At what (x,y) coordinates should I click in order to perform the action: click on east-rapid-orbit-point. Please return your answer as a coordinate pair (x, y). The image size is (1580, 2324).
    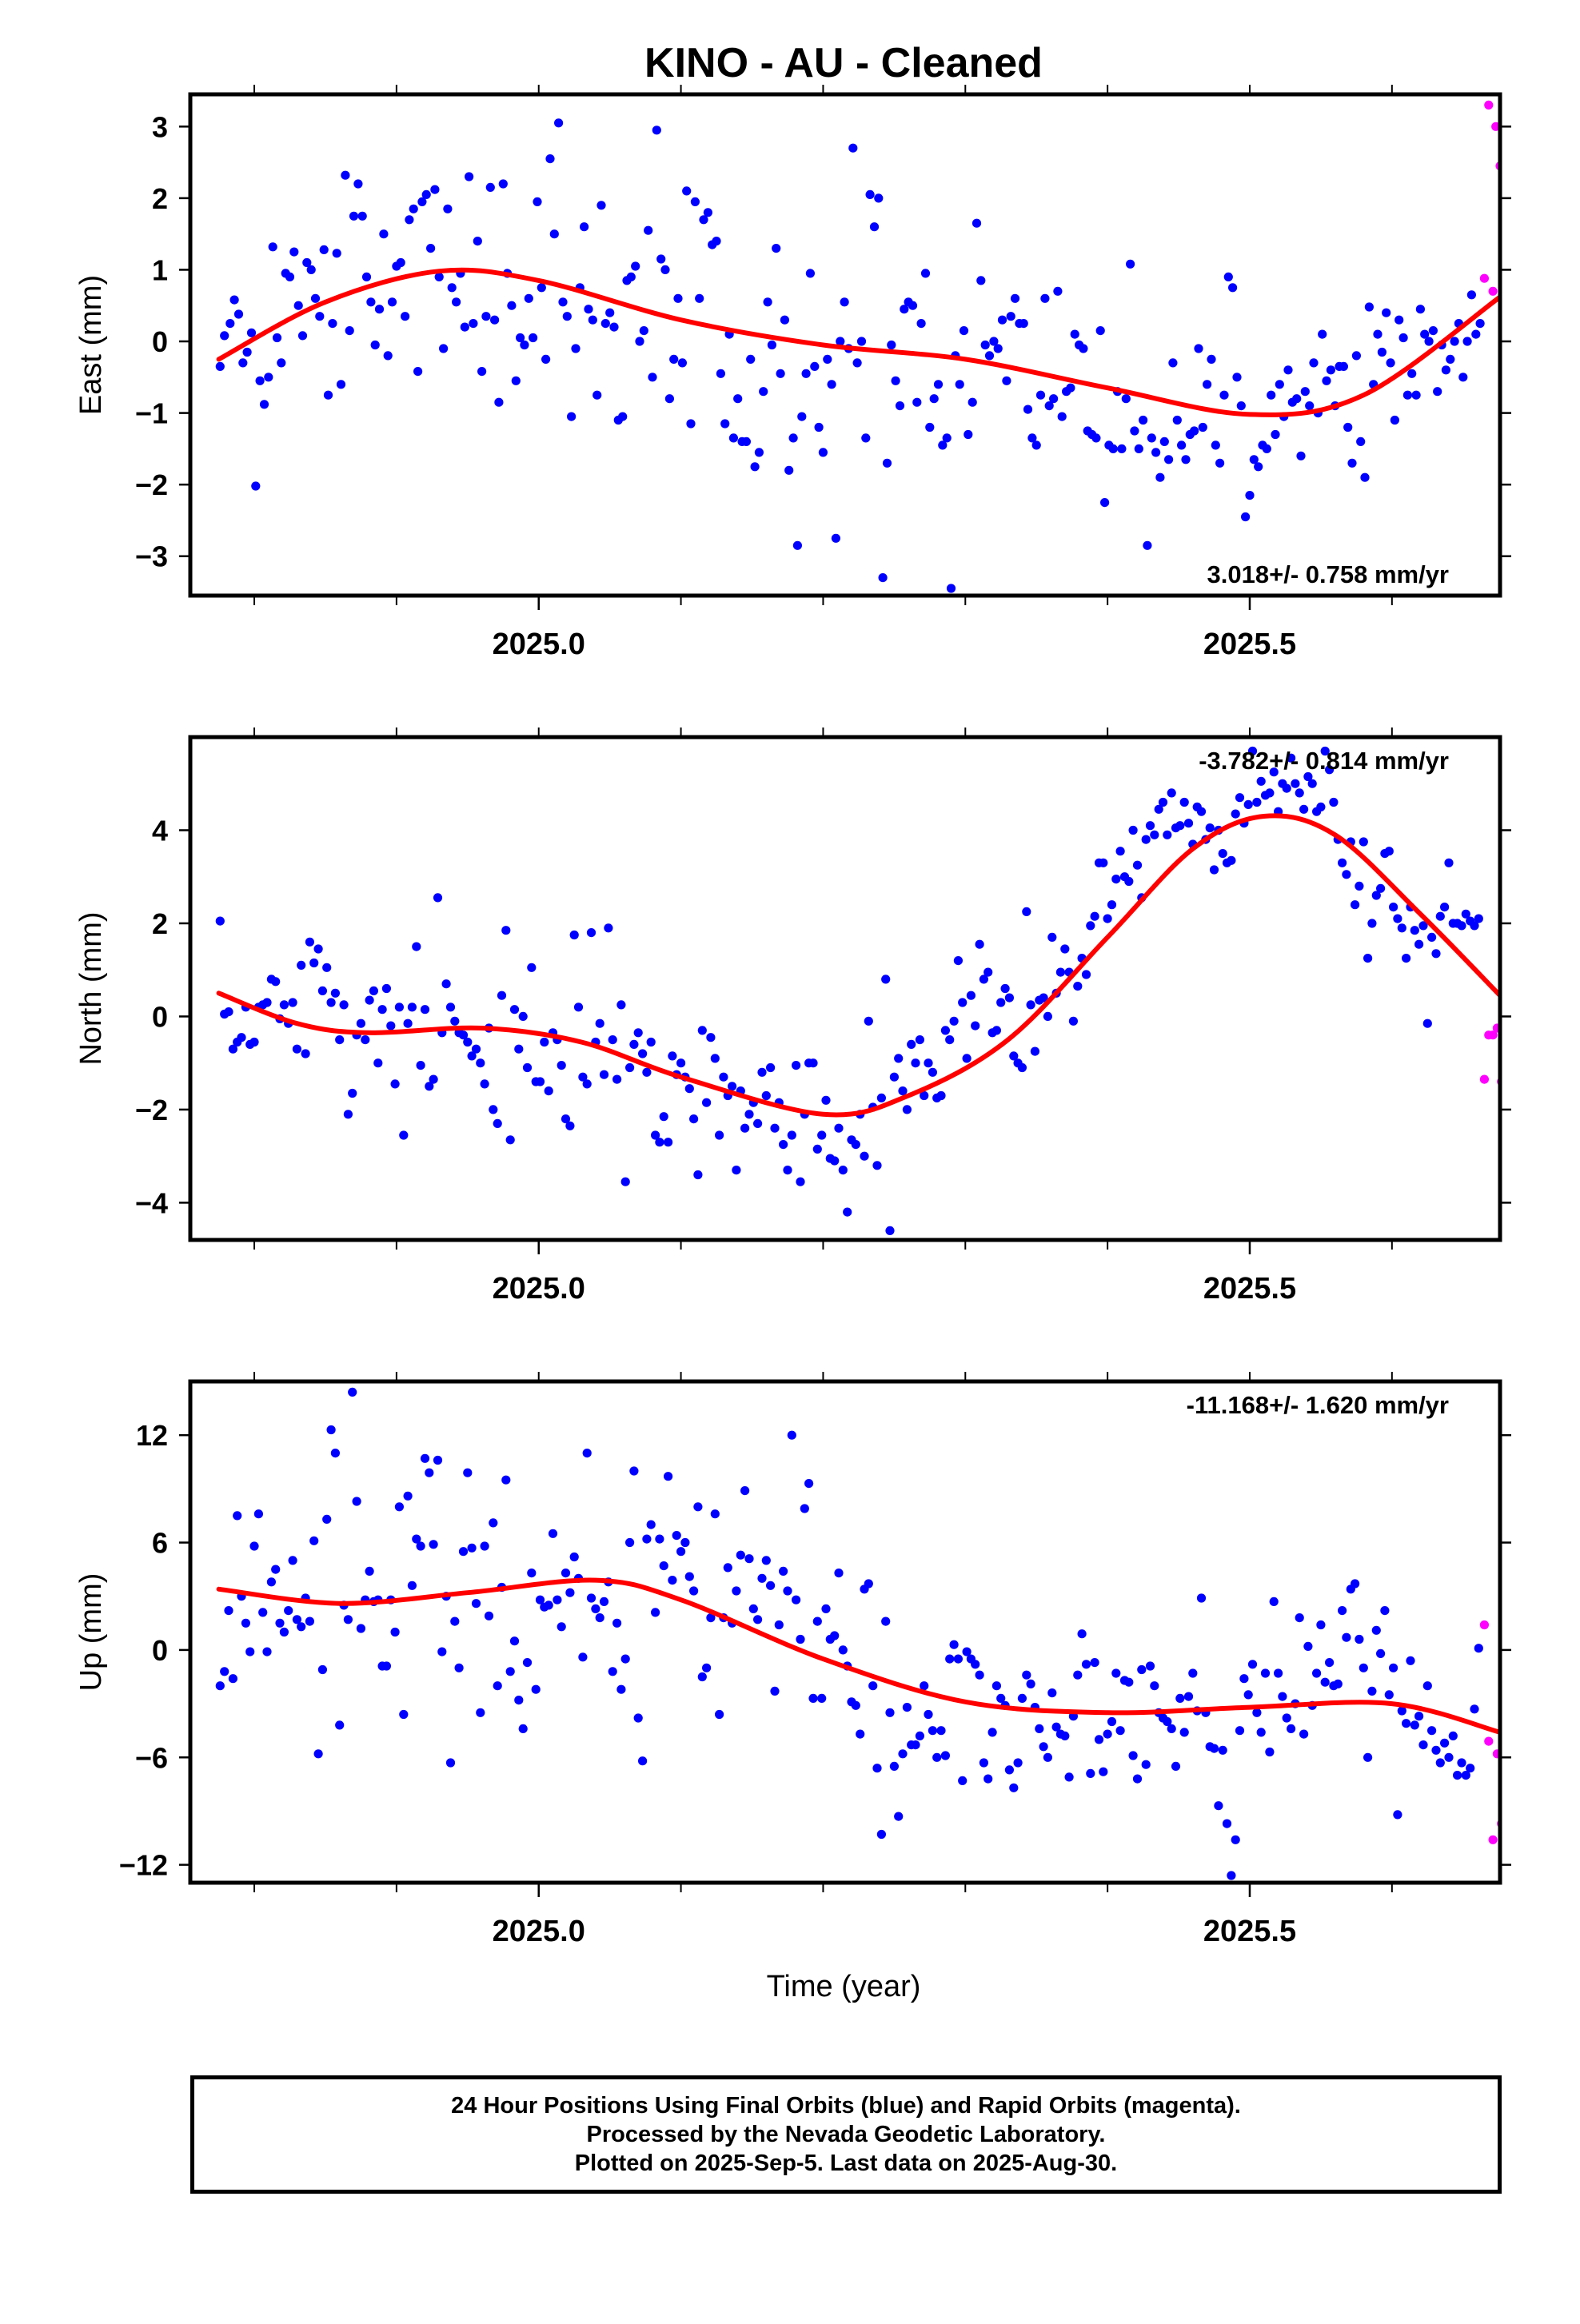
    Looking at the image, I should click on (1489, 105).